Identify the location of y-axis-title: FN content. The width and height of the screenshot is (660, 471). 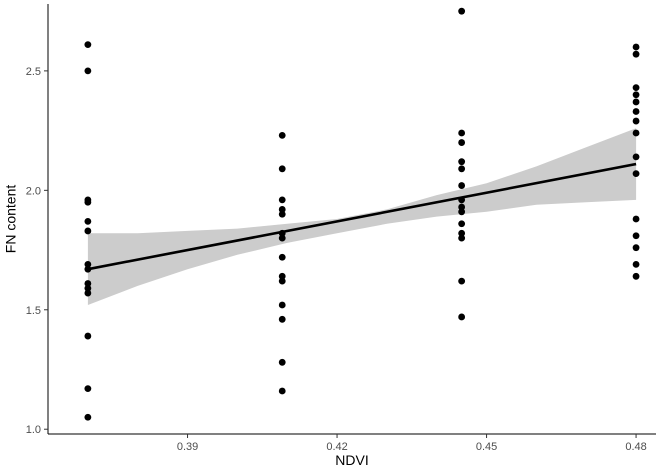
(11, 219).